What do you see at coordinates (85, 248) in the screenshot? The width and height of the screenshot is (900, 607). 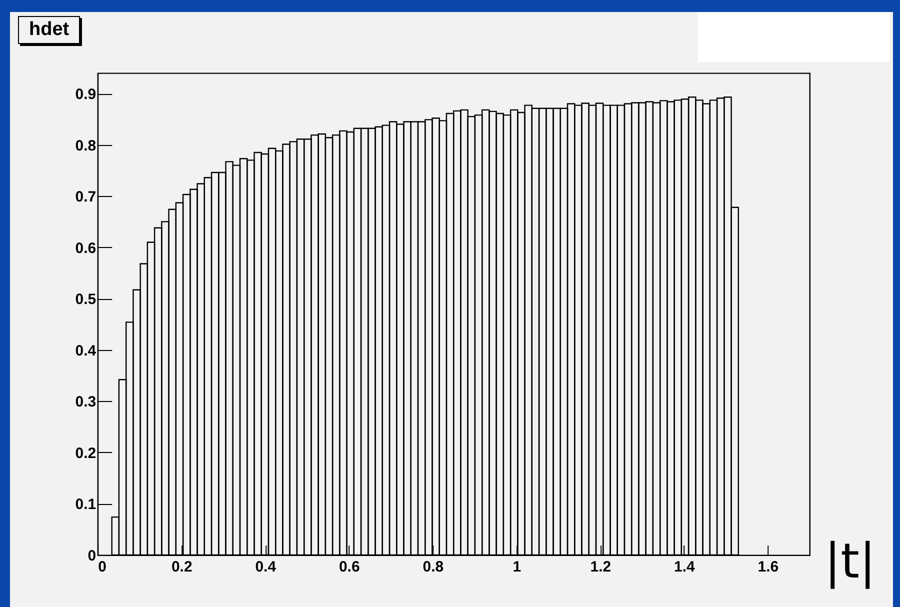 I see `y-tick-label: 0.6` at bounding box center [85, 248].